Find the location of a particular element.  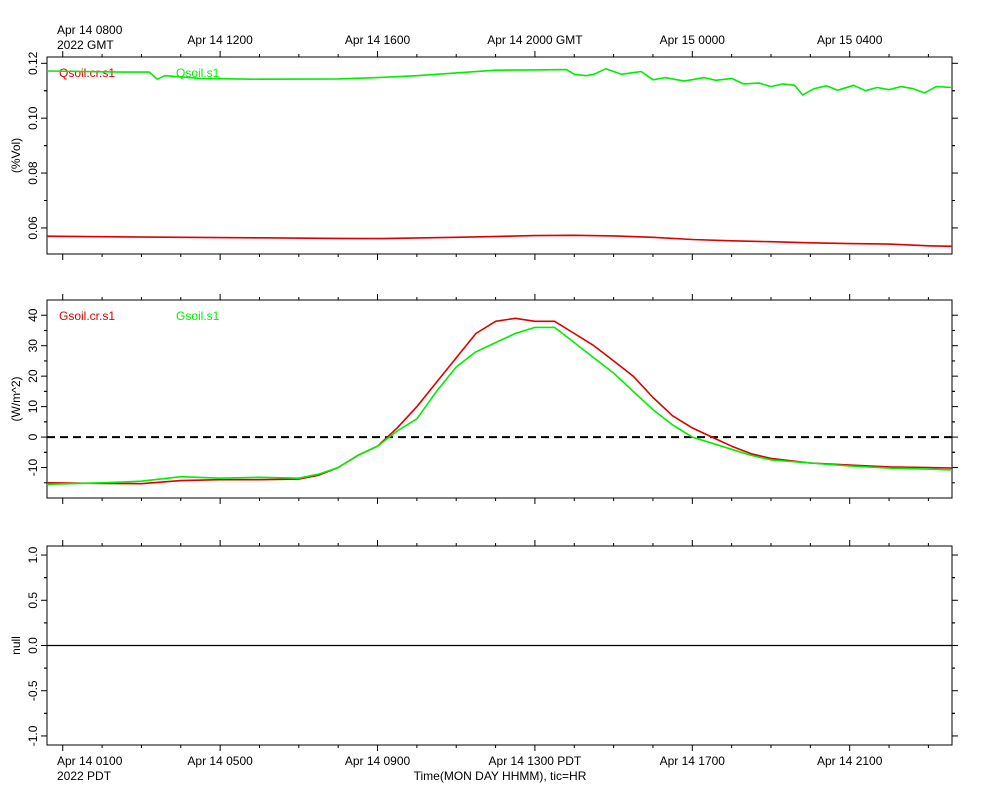

y-tick-label: 0.10 is located at coordinates (33, 118).